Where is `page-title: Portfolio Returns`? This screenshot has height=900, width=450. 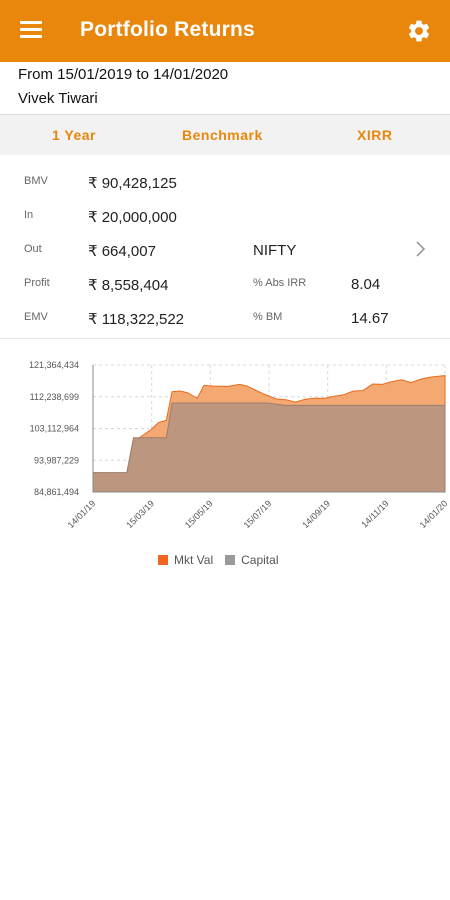 page-title: Portfolio Returns is located at coordinates (167, 29).